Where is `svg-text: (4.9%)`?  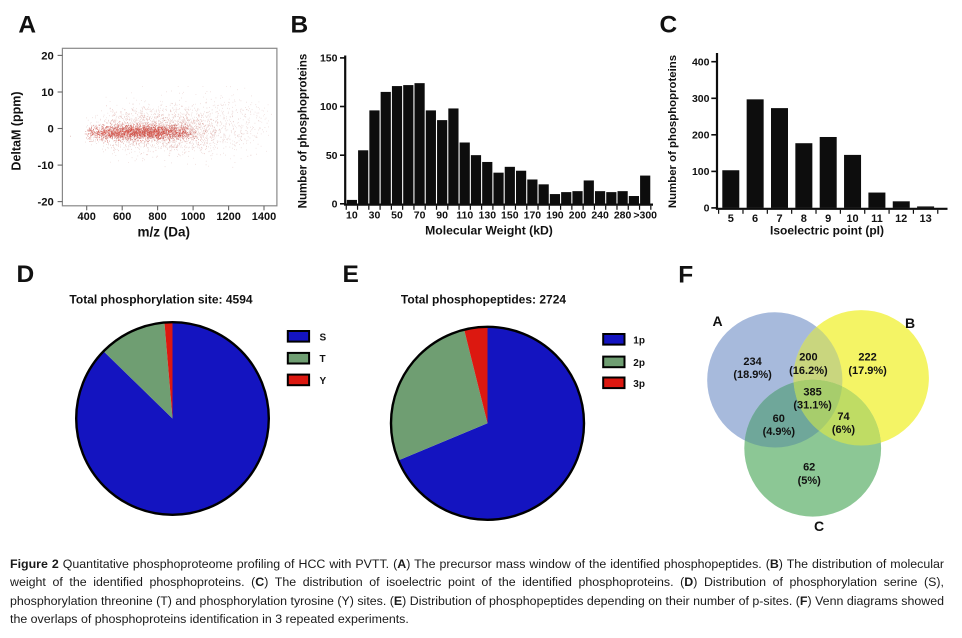
svg-text: (4.9%) is located at coordinates (779, 432).